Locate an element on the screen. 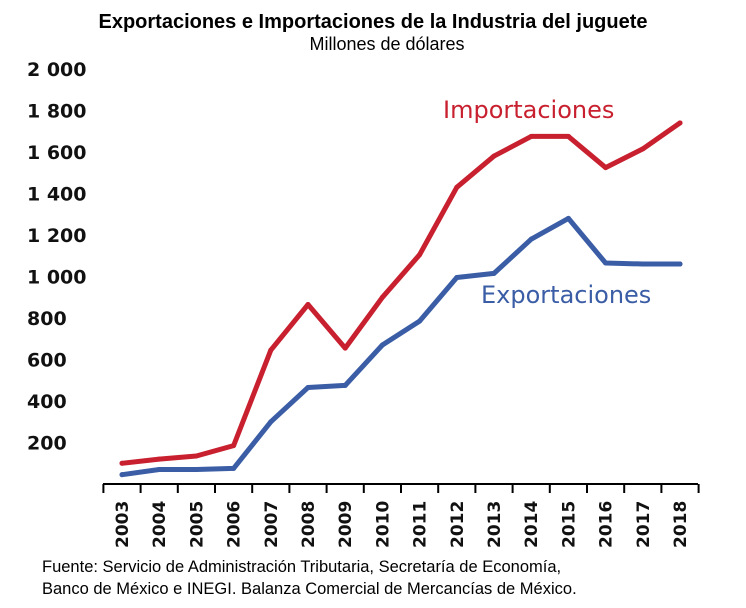 This screenshot has width=746, height=608. y-tick-label: 800 is located at coordinates (47, 319).